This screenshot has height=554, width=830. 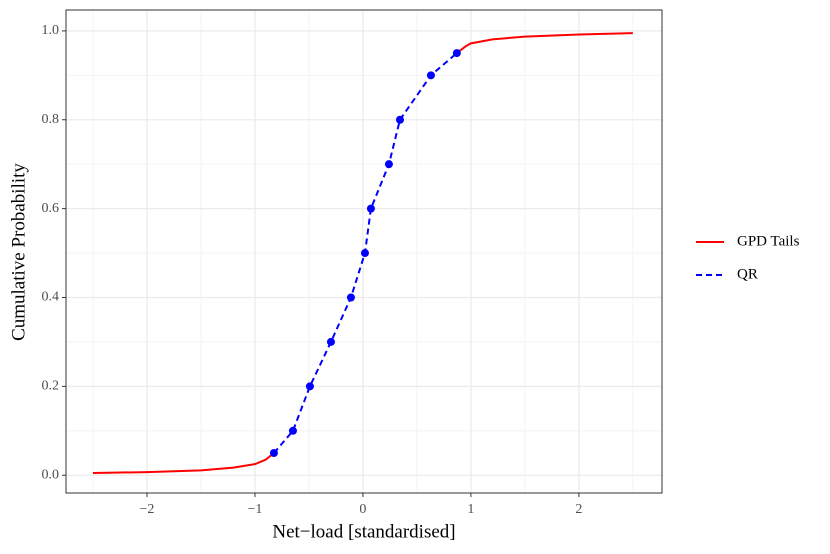 I want to click on x-tick-label: 2, so click(x=578, y=509).